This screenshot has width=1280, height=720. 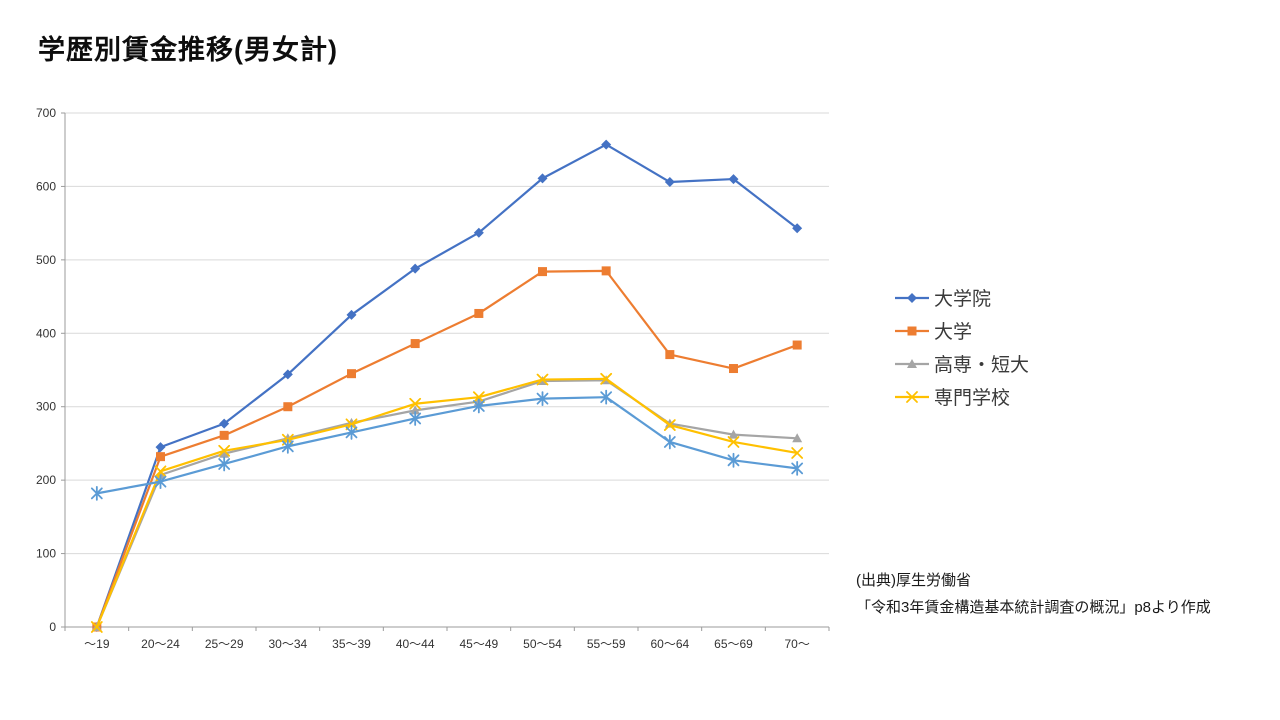 I want to click on legend-marker-x-icon, so click(x=912, y=396).